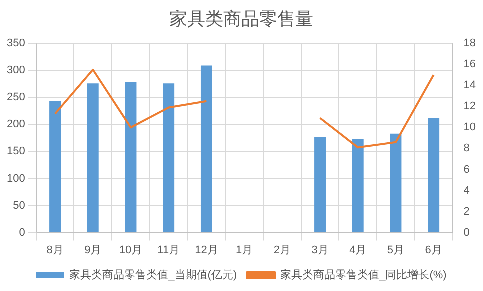  I want to click on legend-label: 家具类商品零售类值_当期值(亿元), so click(154, 275).